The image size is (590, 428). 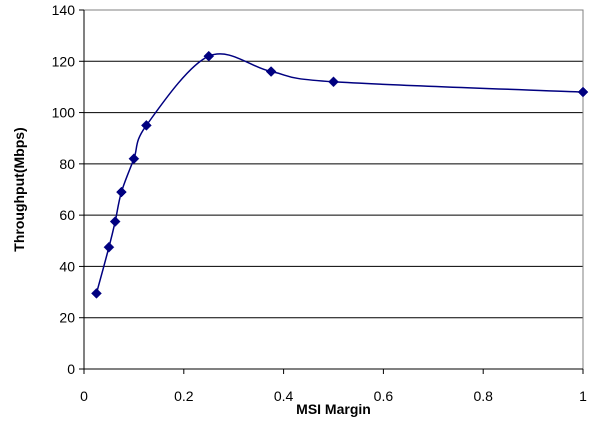 What do you see at coordinates (333, 409) in the screenshot?
I see `x-axis-title: MSI Margin` at bounding box center [333, 409].